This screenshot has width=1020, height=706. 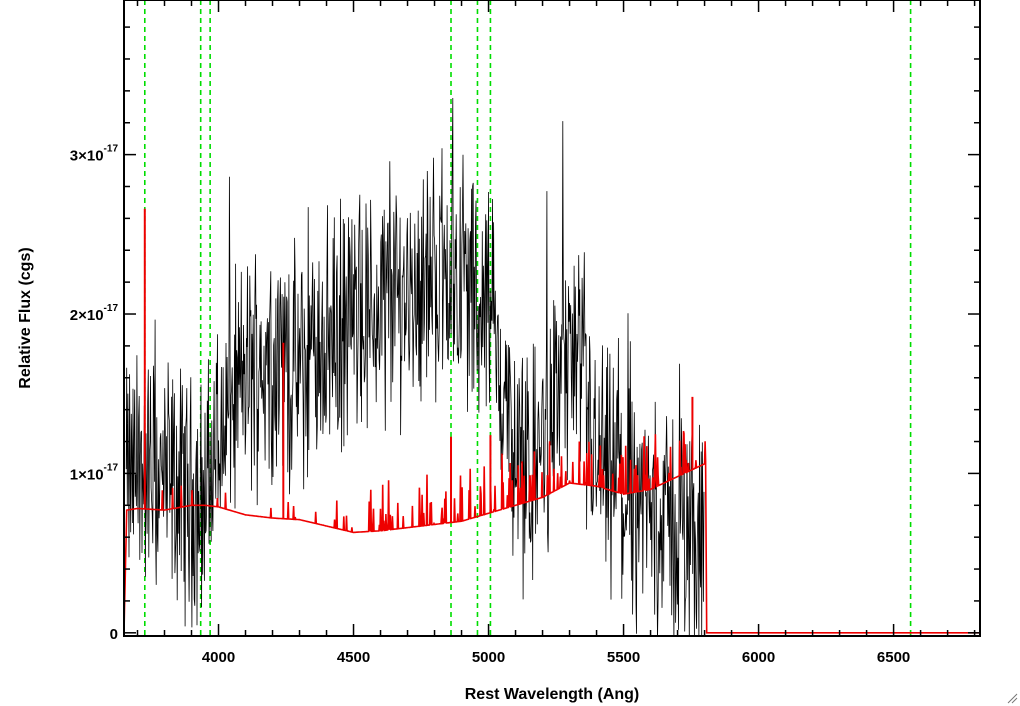 What do you see at coordinates (552, 694) in the screenshot?
I see `x-axis-label: Rest Wavelength (Ang)` at bounding box center [552, 694].